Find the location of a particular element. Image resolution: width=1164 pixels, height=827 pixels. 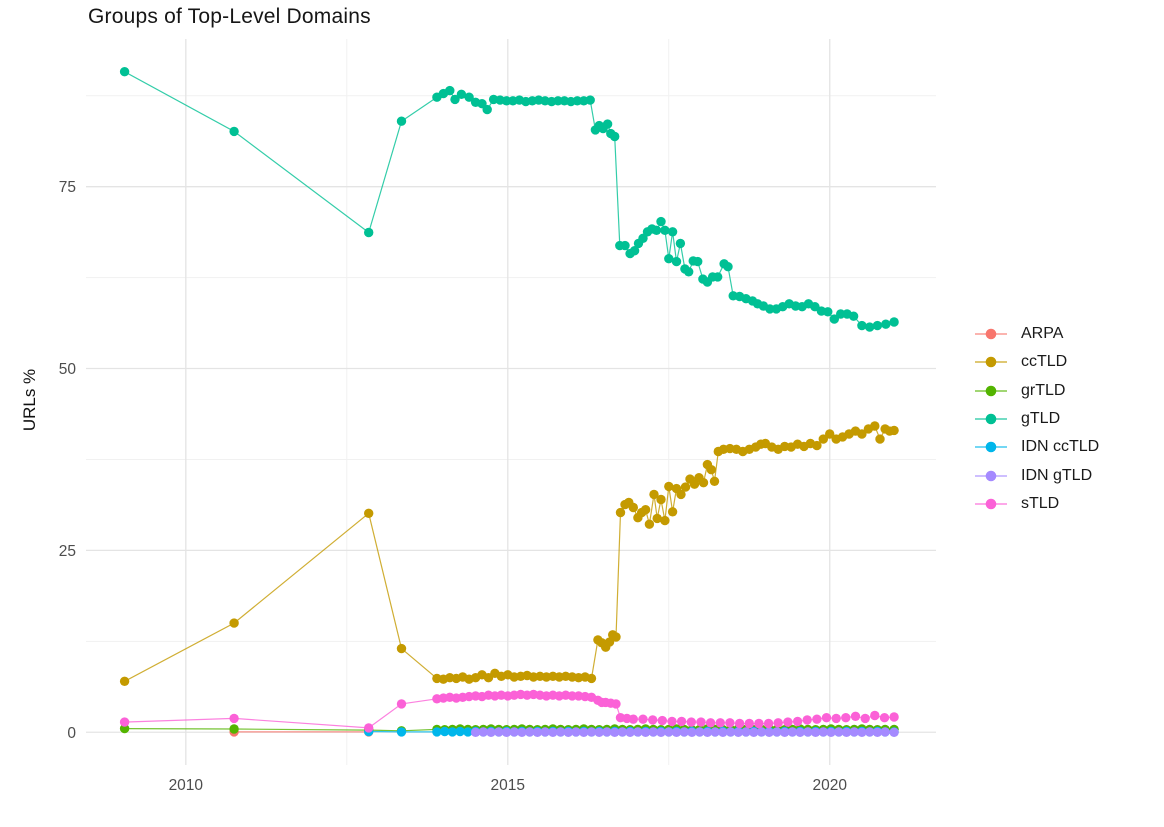

legend-item-IDN-ccTLD: IDN ccTLD is located at coordinates (1036, 447).